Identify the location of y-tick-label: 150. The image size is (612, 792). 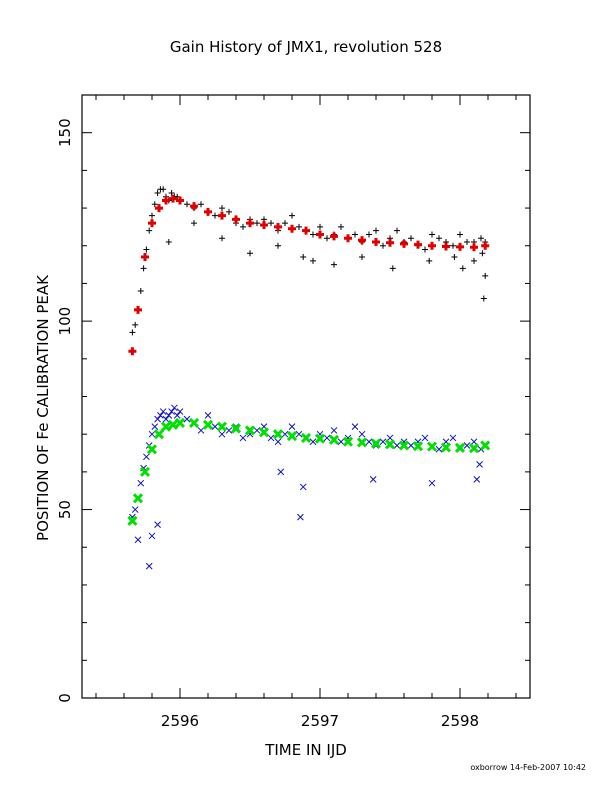
(65, 132).